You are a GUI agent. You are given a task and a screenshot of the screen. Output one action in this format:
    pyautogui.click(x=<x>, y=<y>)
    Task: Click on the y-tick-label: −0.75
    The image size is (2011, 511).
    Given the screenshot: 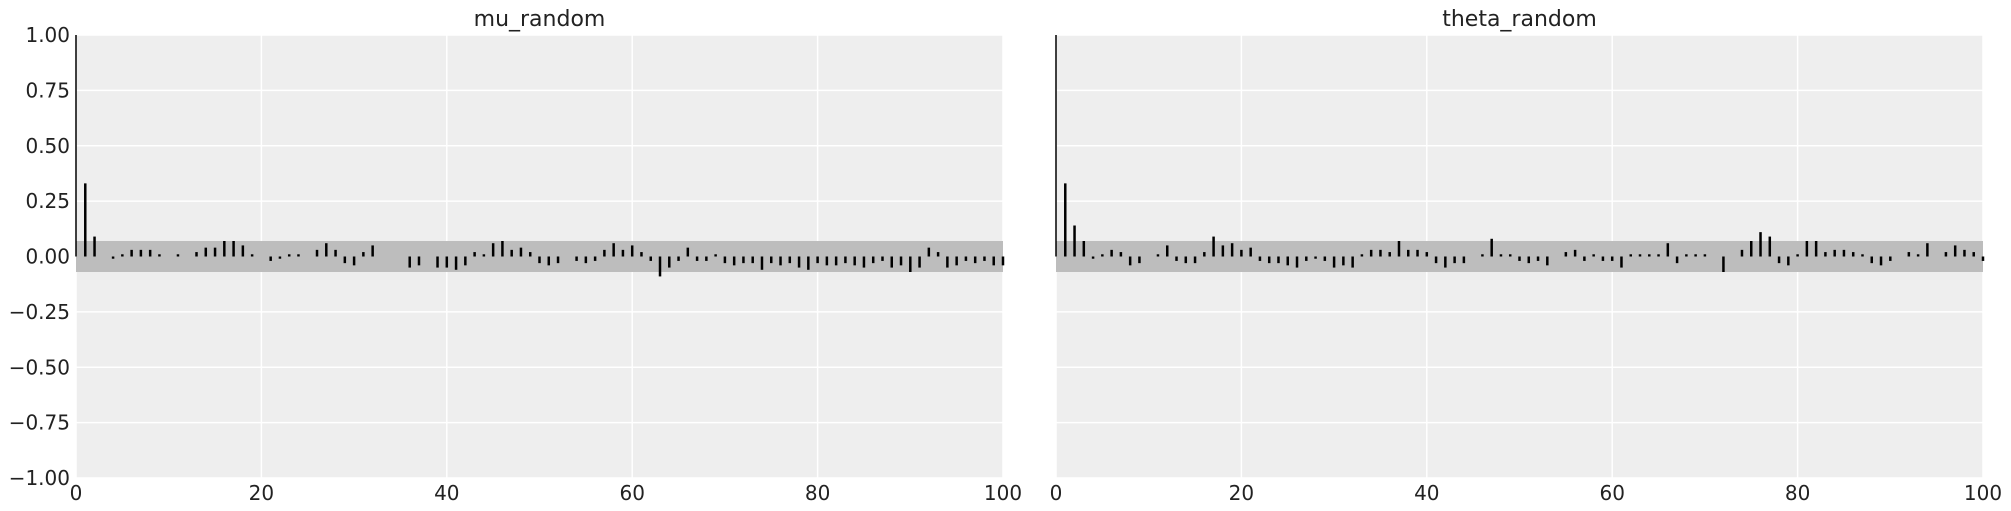 What is the action you would take?
    pyautogui.click(x=39, y=423)
    